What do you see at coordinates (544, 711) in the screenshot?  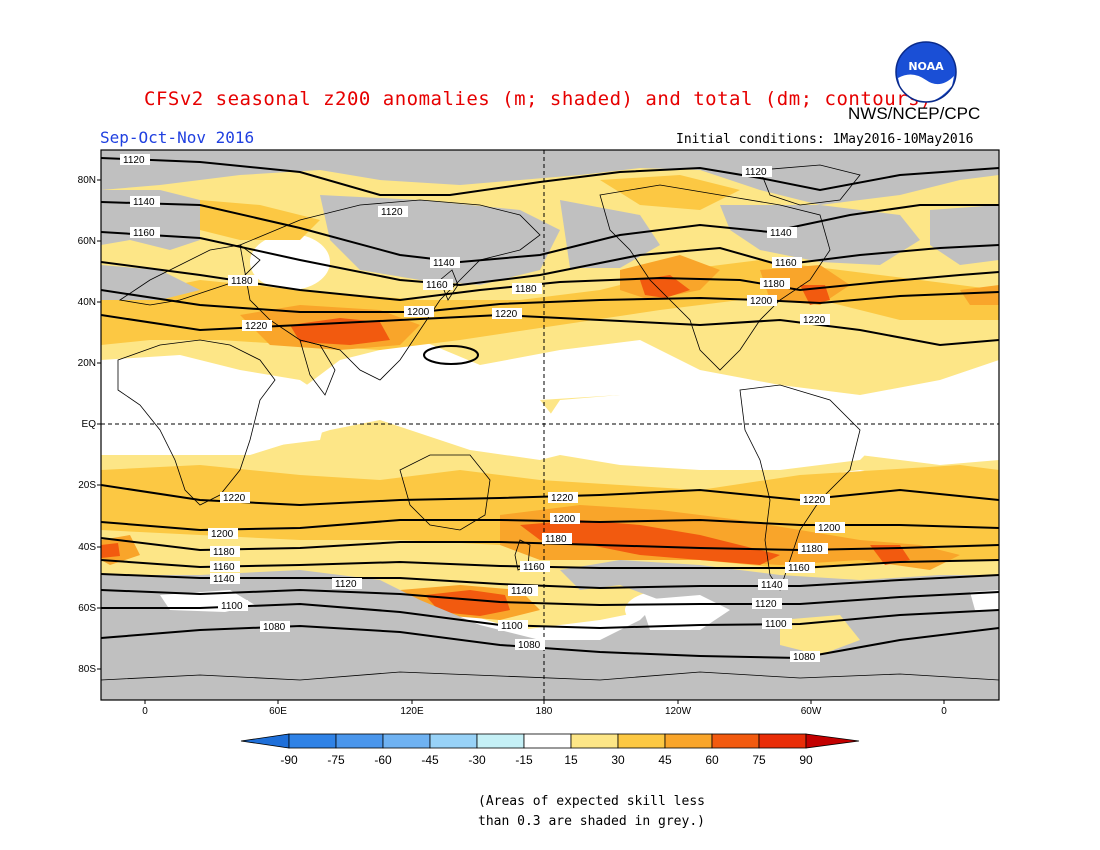 I see `lon-label-180: 180` at bounding box center [544, 711].